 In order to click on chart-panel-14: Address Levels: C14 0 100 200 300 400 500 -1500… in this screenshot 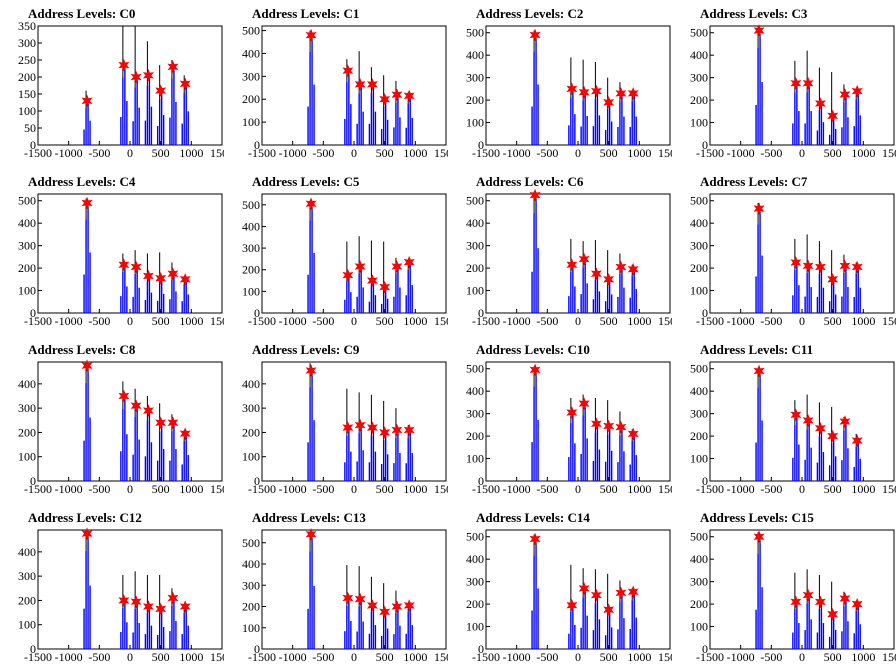, I will do `click(560, 588)`.